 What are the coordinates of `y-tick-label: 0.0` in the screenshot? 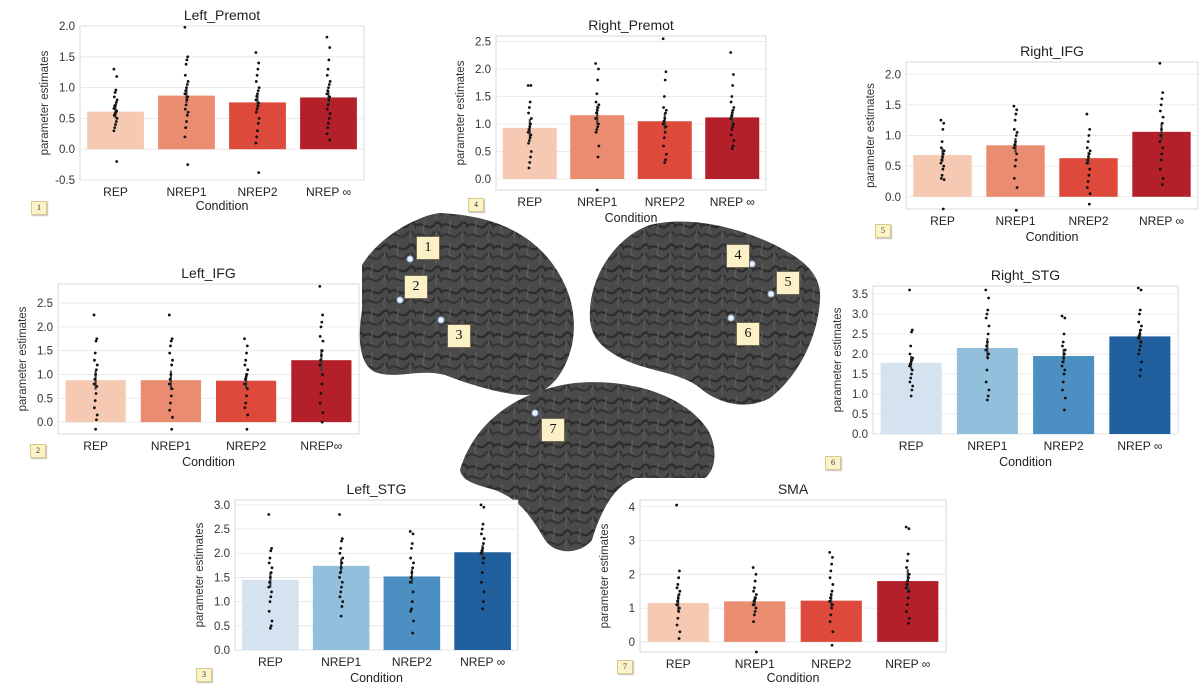 It's located at (860, 435).